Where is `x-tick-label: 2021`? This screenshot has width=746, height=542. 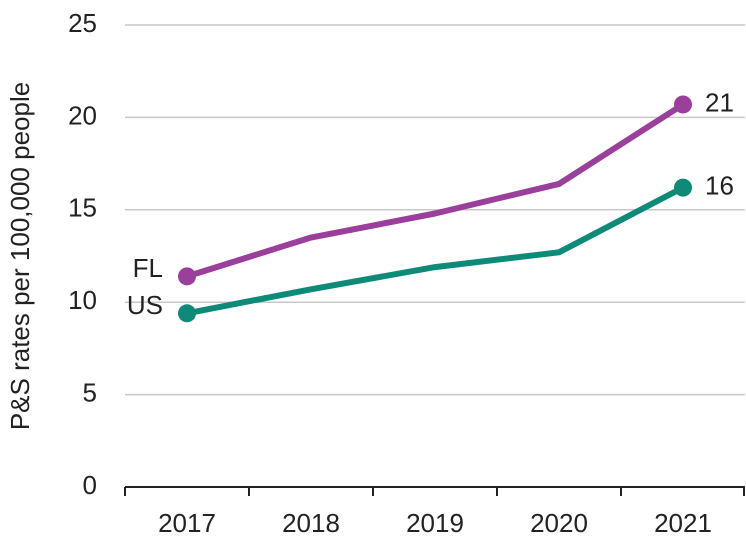
x-tick-label: 2021 is located at coordinates (683, 523).